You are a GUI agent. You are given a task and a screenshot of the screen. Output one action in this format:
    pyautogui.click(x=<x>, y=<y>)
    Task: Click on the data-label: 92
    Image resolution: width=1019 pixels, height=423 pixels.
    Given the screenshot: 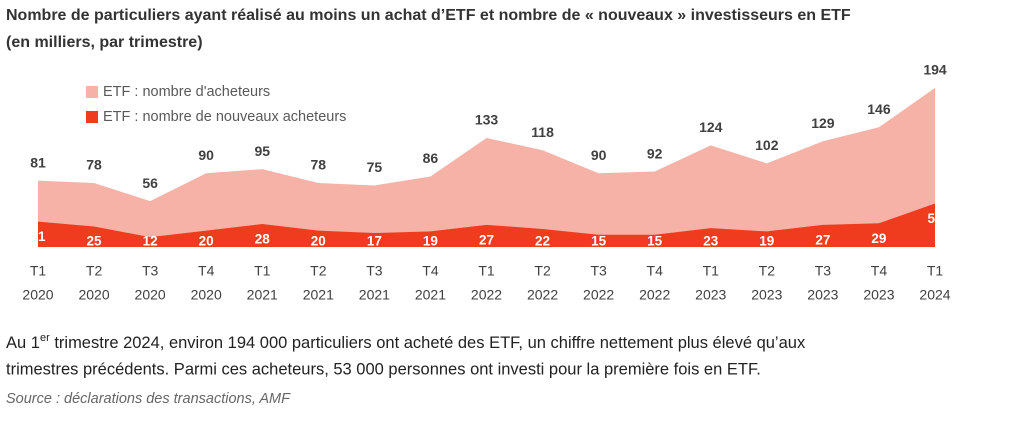 What is the action you would take?
    pyautogui.click(x=655, y=153)
    